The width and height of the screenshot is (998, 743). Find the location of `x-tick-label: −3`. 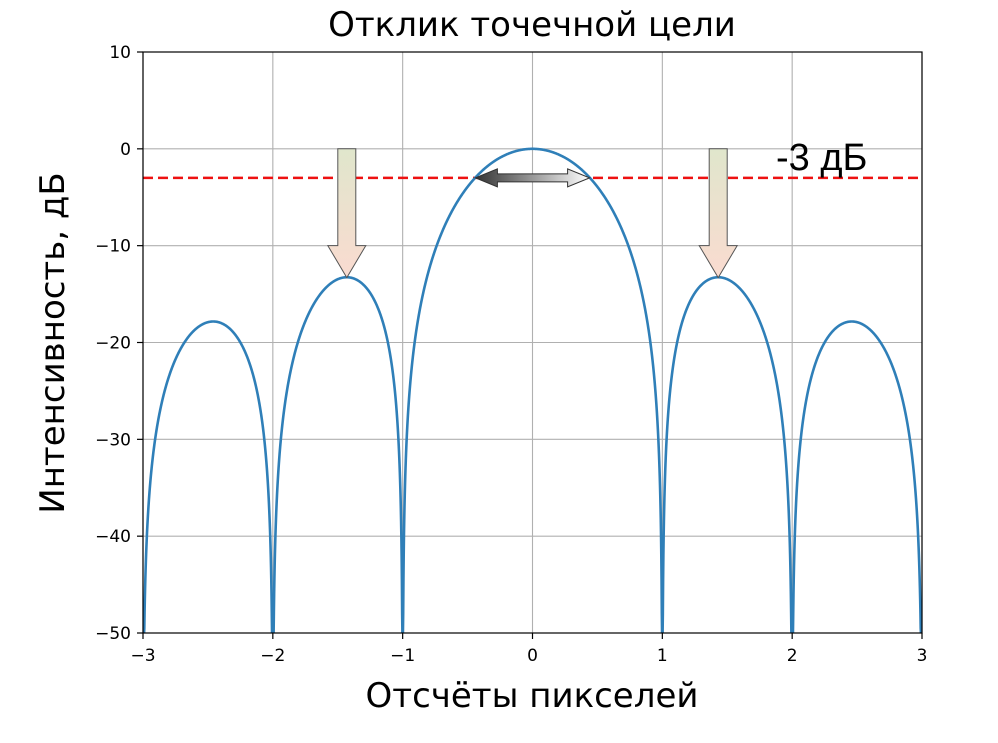

x-tick-label: −3 is located at coordinates (142, 656).